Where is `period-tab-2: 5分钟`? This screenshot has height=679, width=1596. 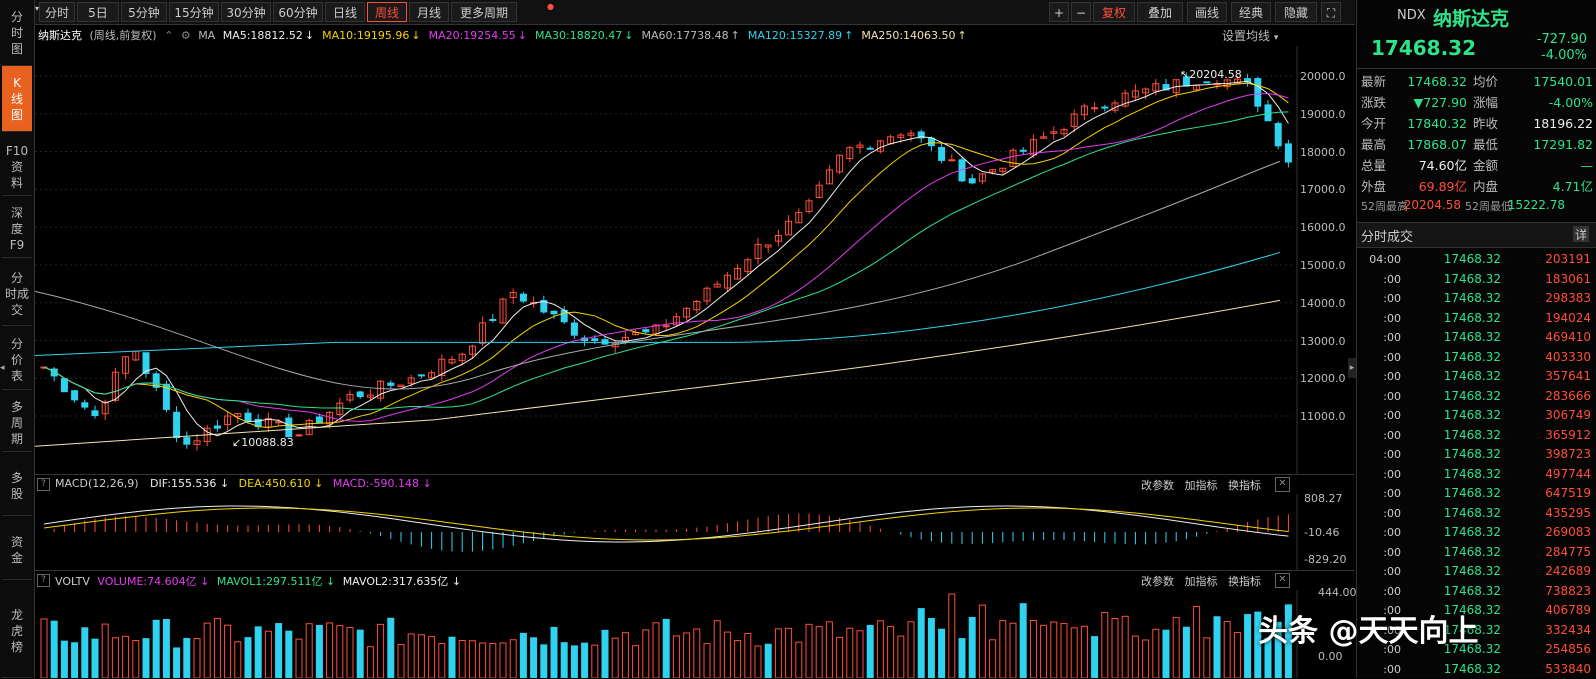
period-tab-2: 5分钟 is located at coordinates (144, 12).